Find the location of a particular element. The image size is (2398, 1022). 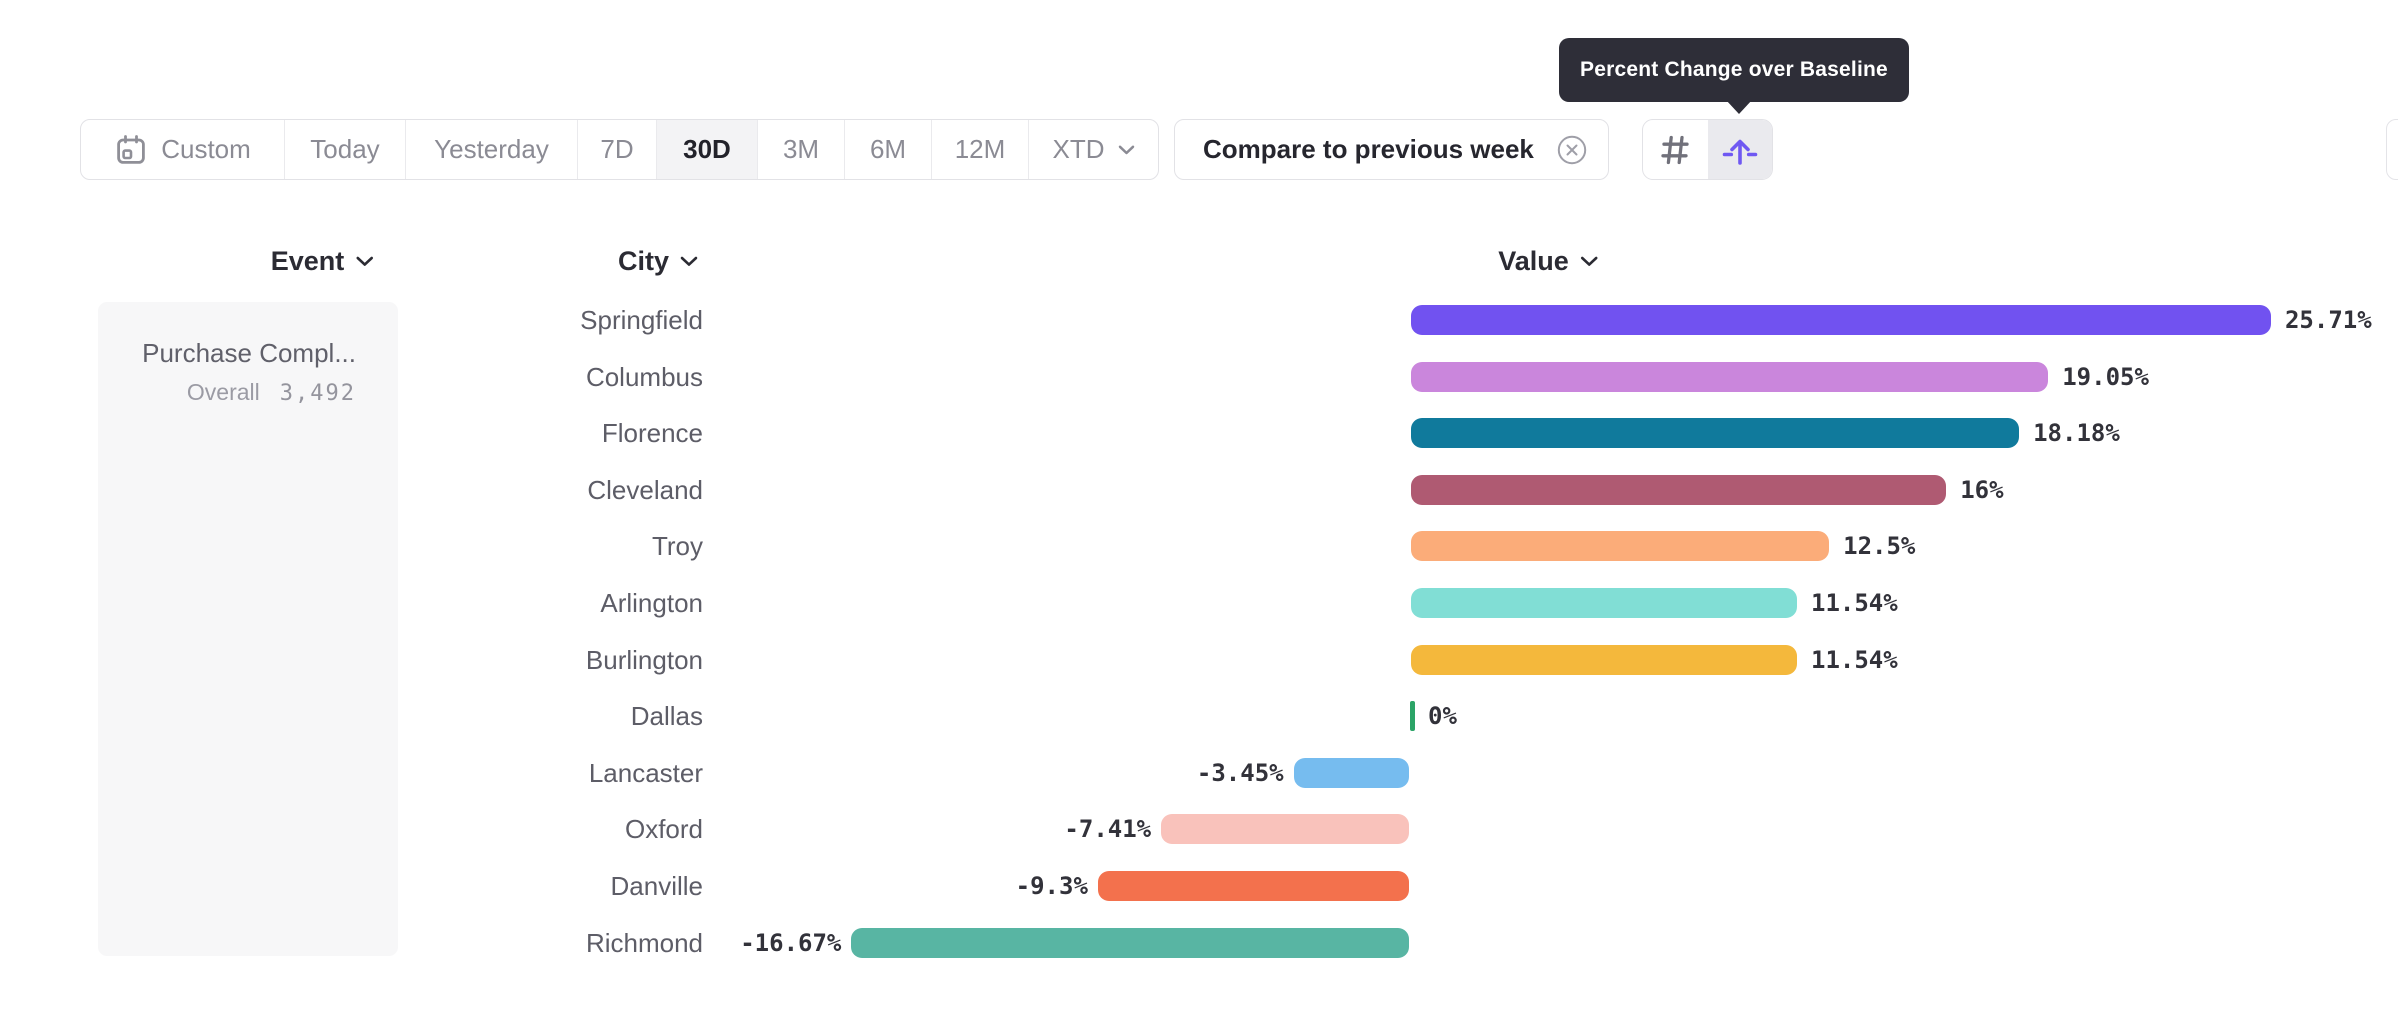

range-button-label: 30D is located at coordinates (707, 149).